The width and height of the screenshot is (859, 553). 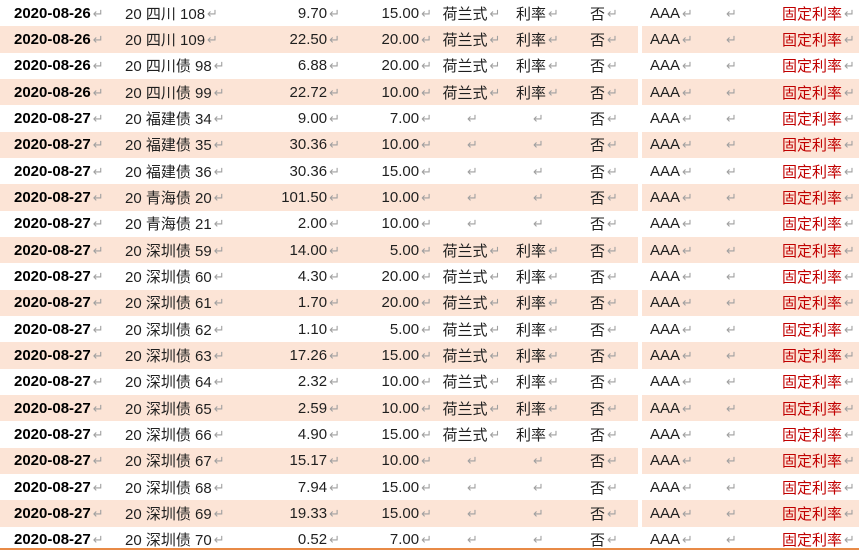 What do you see at coordinates (312, 66) in the screenshot?
I see `amount-text: 6.88` at bounding box center [312, 66].